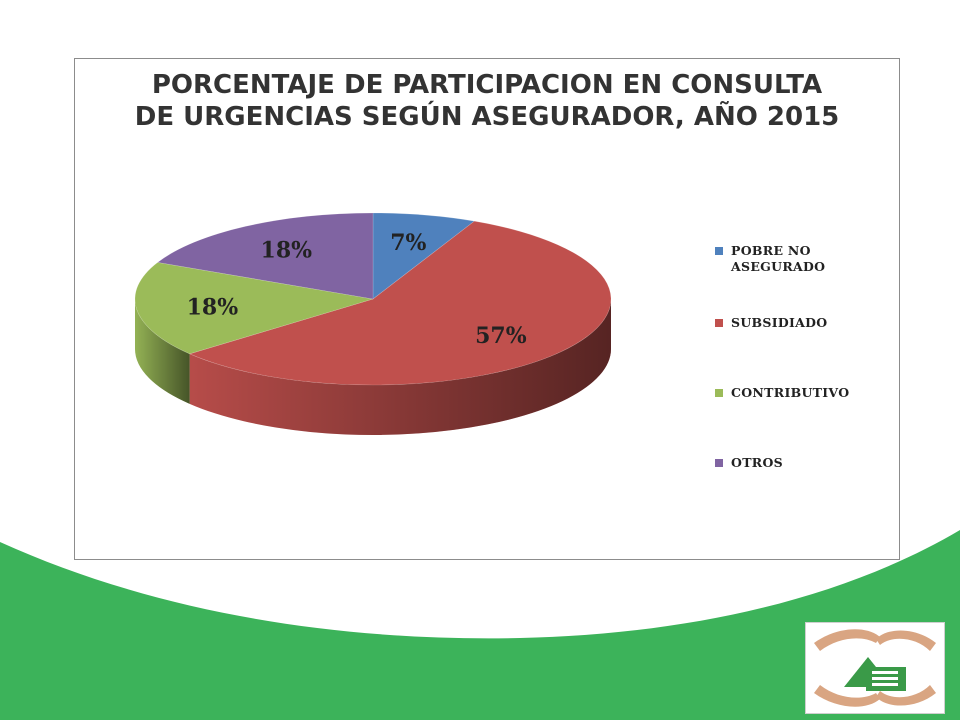  I want to click on data-label-subsidiado: 57%, so click(501, 336).